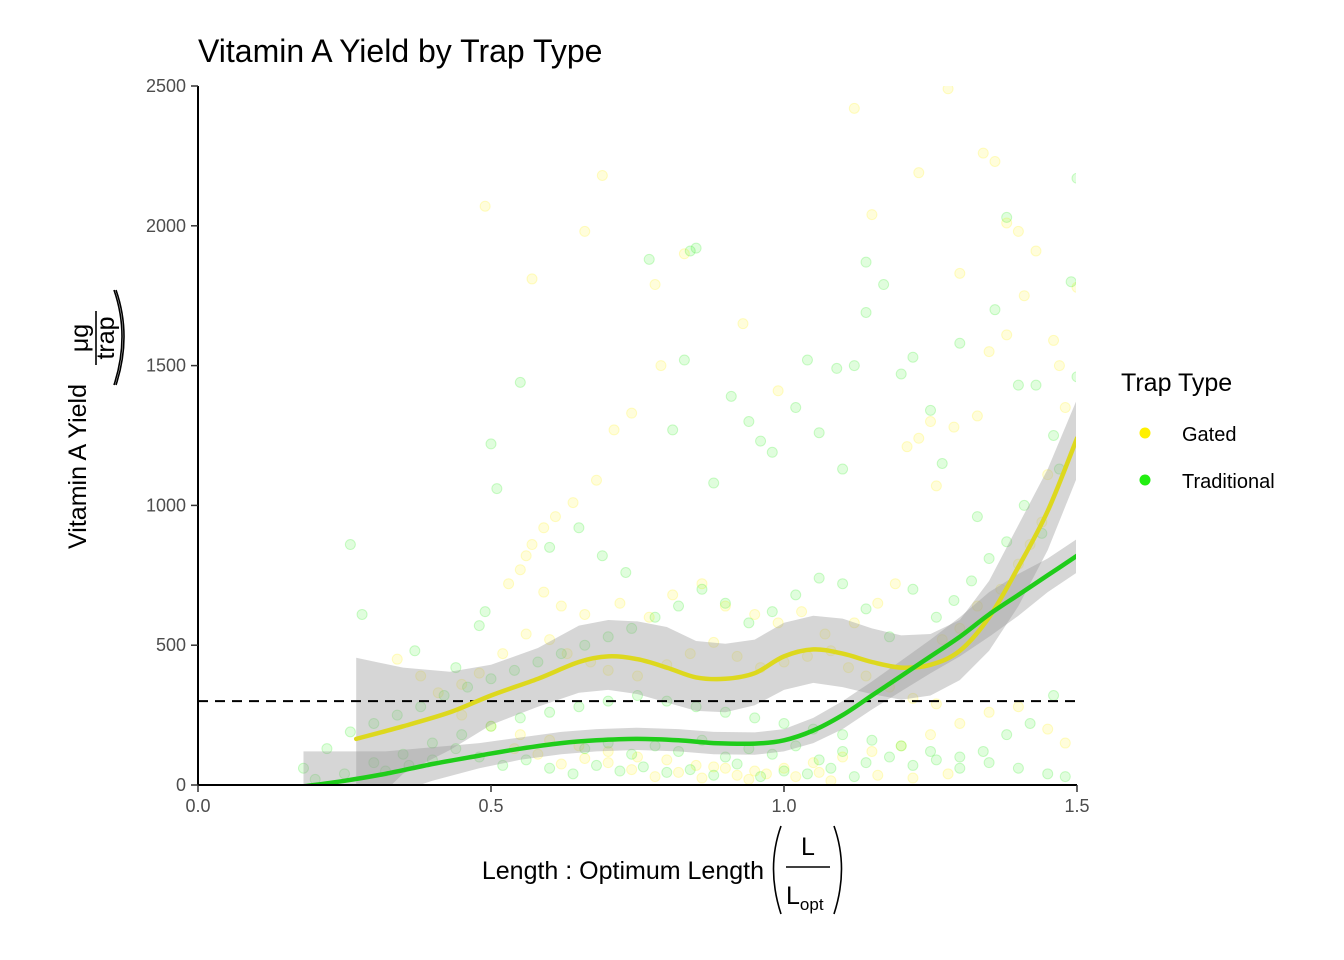  Describe the element at coordinates (166, 226) in the screenshot. I see `y-tick-label: 2000` at that location.